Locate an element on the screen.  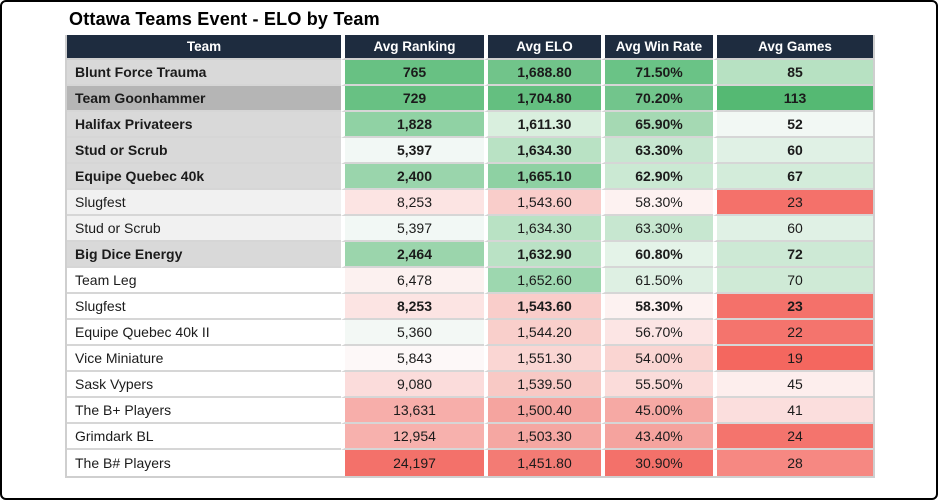
value-cell: 24 is located at coordinates (793, 437).